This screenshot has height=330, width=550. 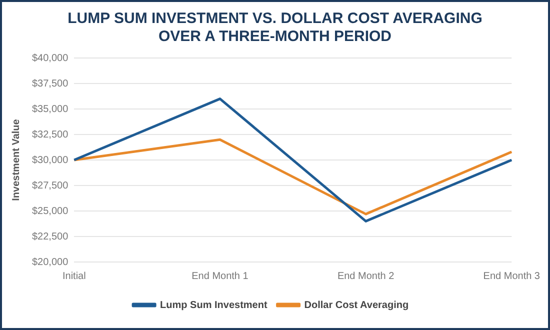 What do you see at coordinates (366, 276) in the screenshot?
I see `x-tick-label: End Month 2` at bounding box center [366, 276].